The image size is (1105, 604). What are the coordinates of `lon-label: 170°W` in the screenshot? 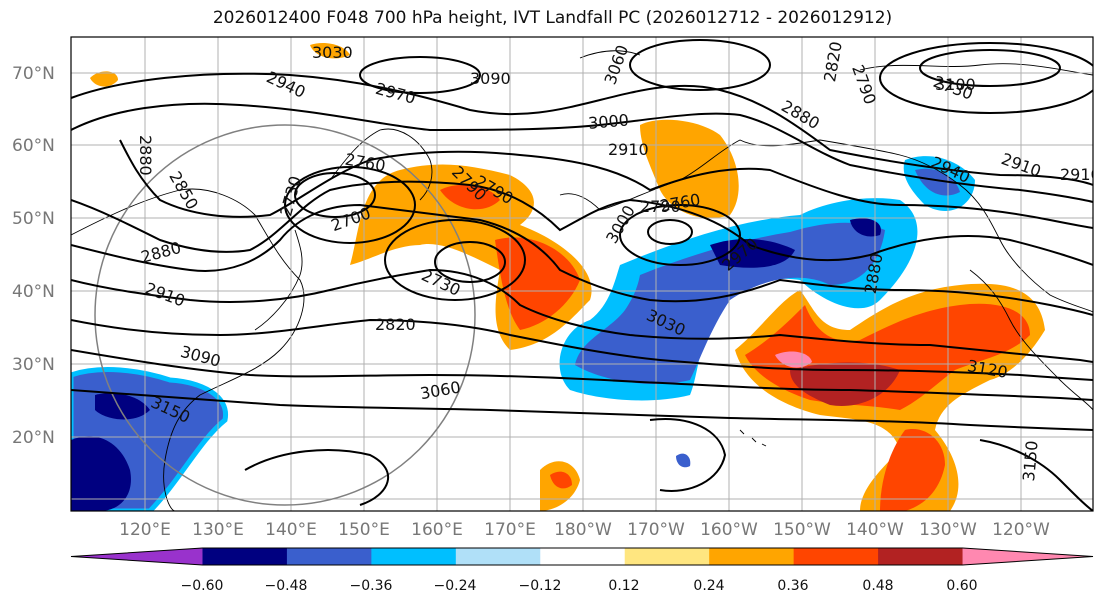 It's located at (656, 530).